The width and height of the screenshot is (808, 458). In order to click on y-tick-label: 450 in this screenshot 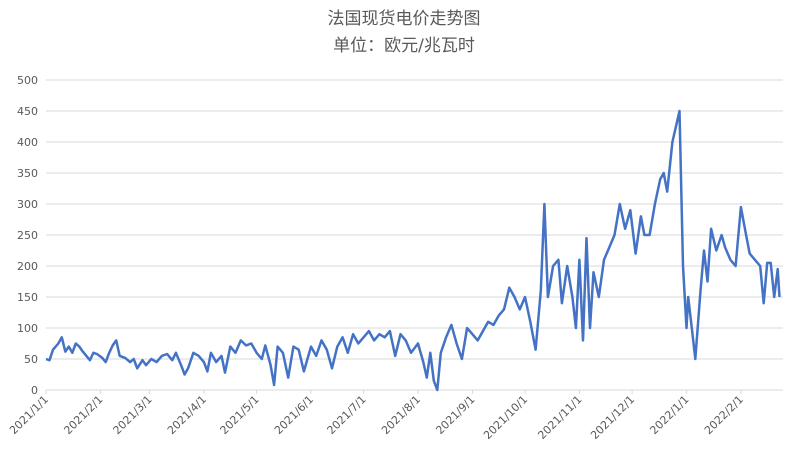, I will do `click(27, 111)`.